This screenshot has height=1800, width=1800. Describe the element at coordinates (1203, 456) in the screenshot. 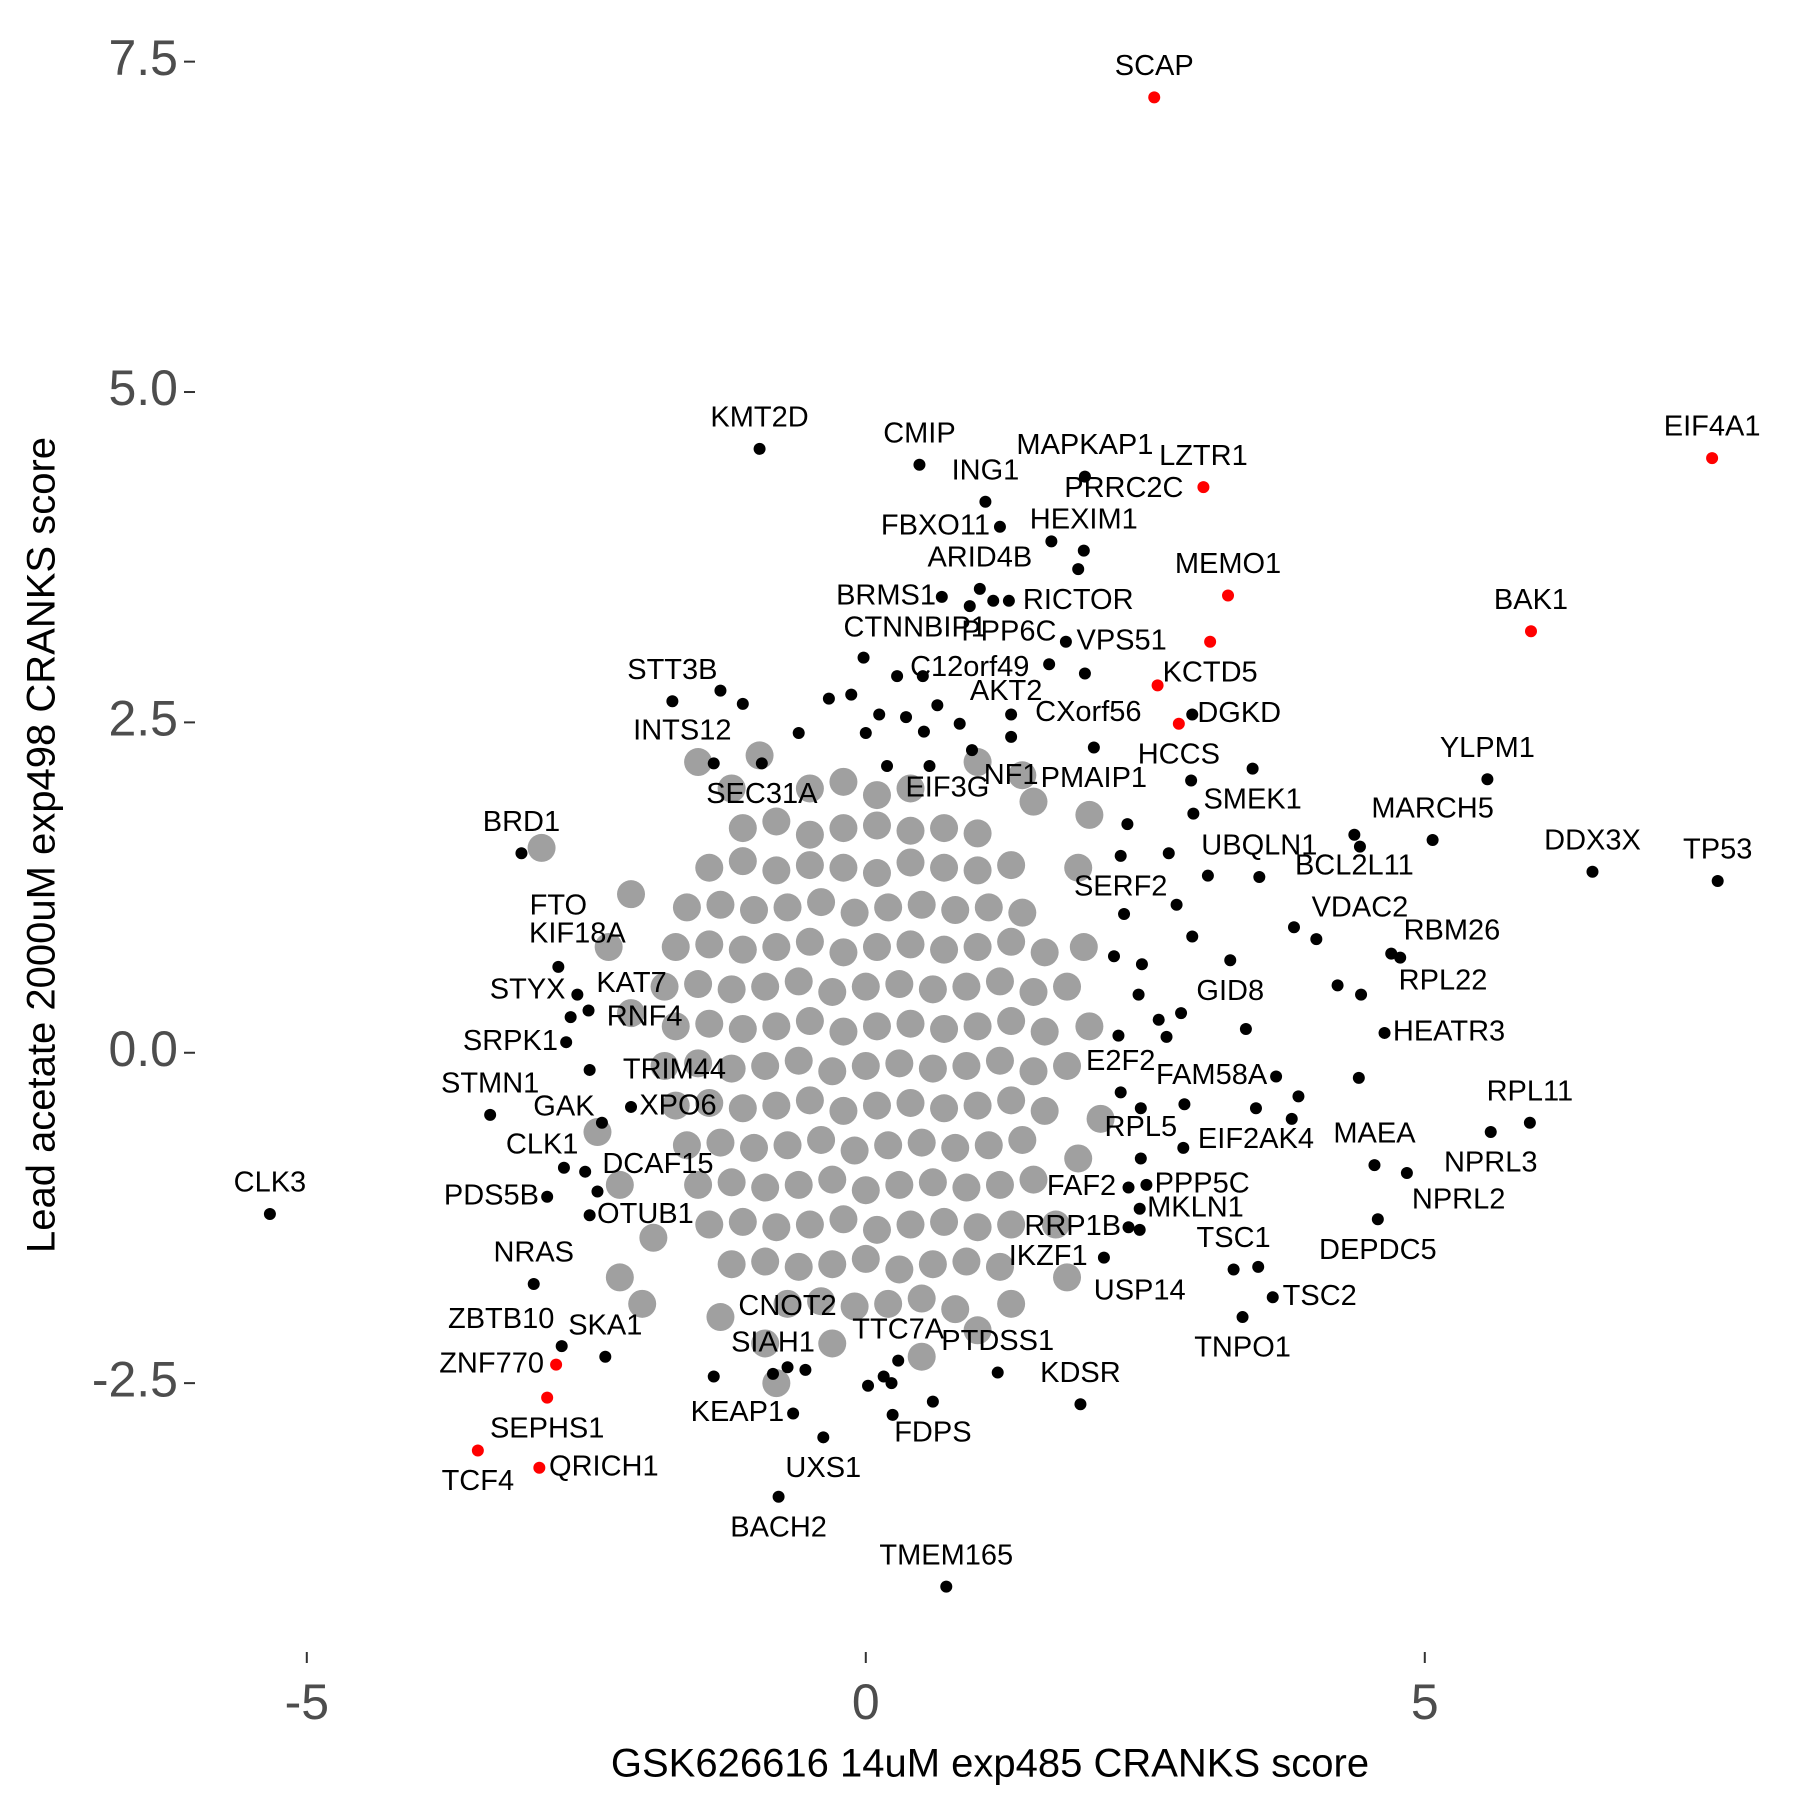

I see `gene-label: LZTR1` at that location.